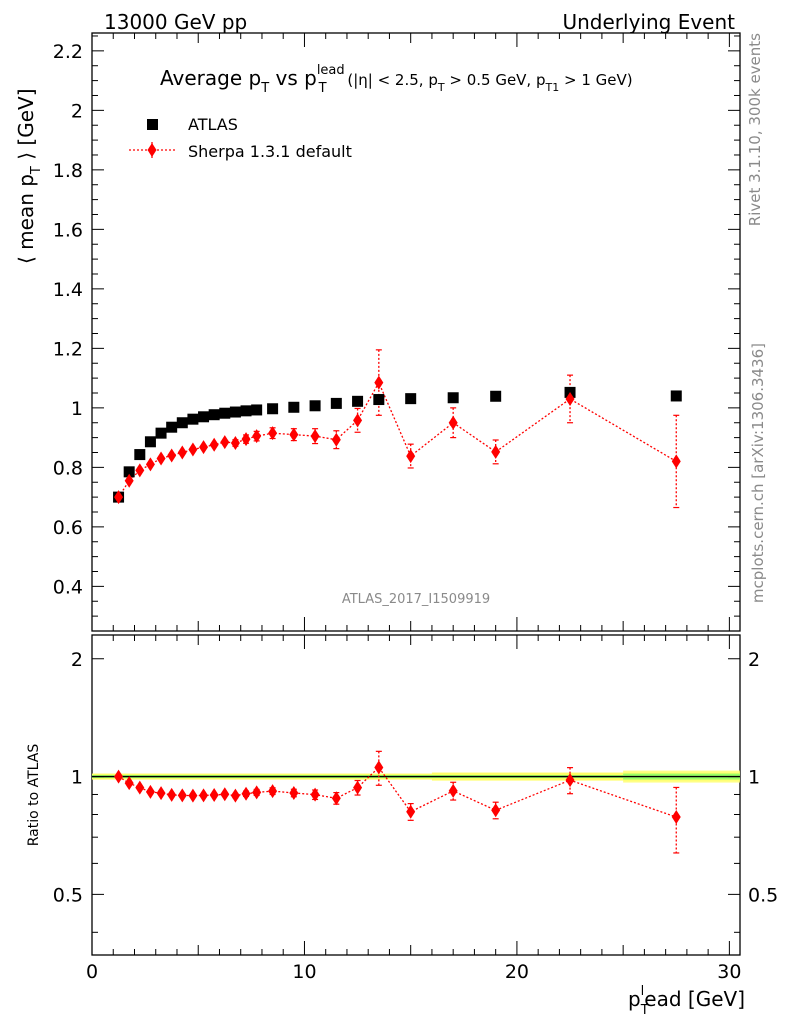 This screenshot has height=1024, width=786. I want to click on legend-marker-sherpa, so click(152, 150).